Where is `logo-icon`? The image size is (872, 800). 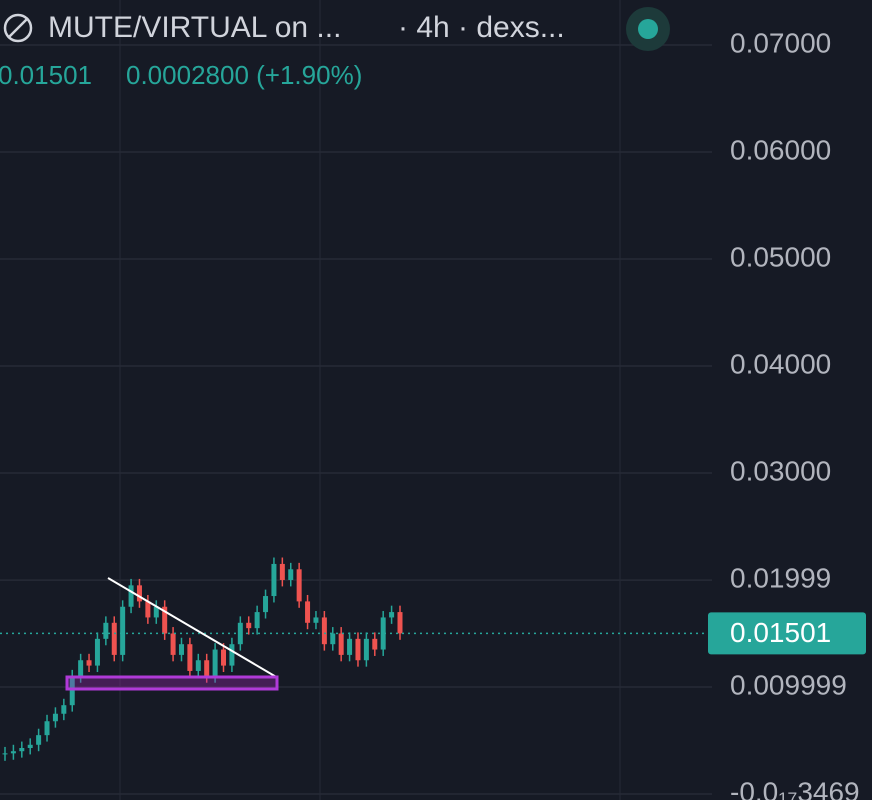
logo-icon is located at coordinates (18, 28).